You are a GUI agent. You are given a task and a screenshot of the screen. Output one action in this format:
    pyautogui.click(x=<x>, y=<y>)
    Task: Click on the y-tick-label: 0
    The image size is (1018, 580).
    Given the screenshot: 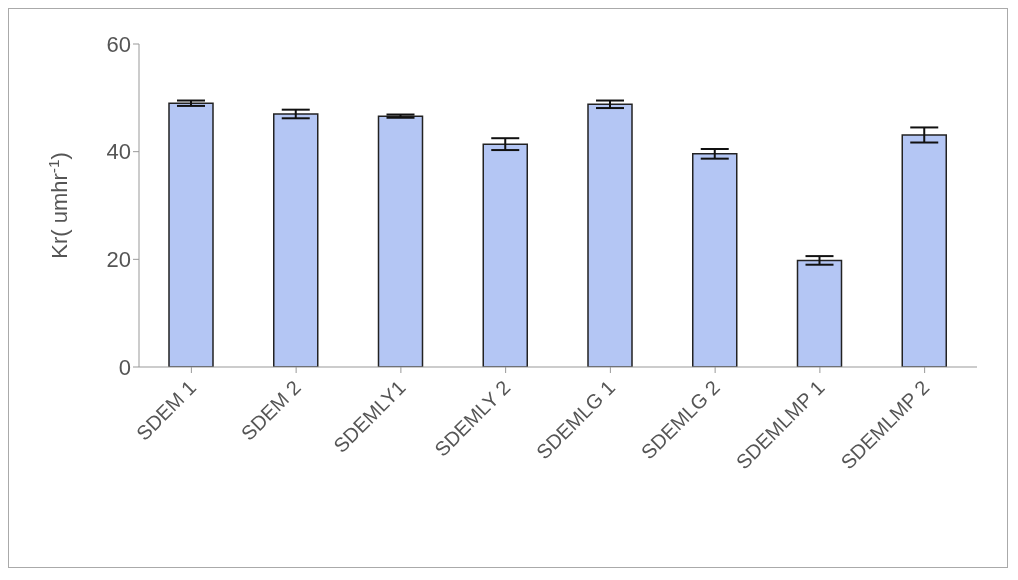 What is the action you would take?
    pyautogui.click(x=124, y=367)
    